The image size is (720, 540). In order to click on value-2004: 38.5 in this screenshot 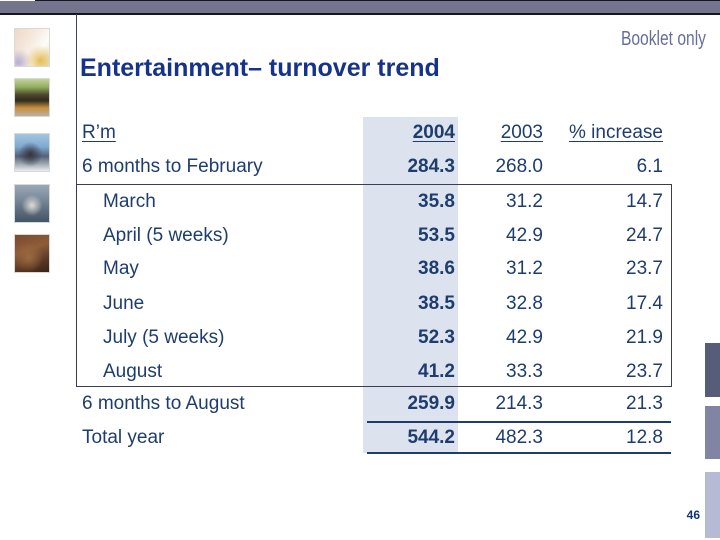, I will do `click(436, 303)`.